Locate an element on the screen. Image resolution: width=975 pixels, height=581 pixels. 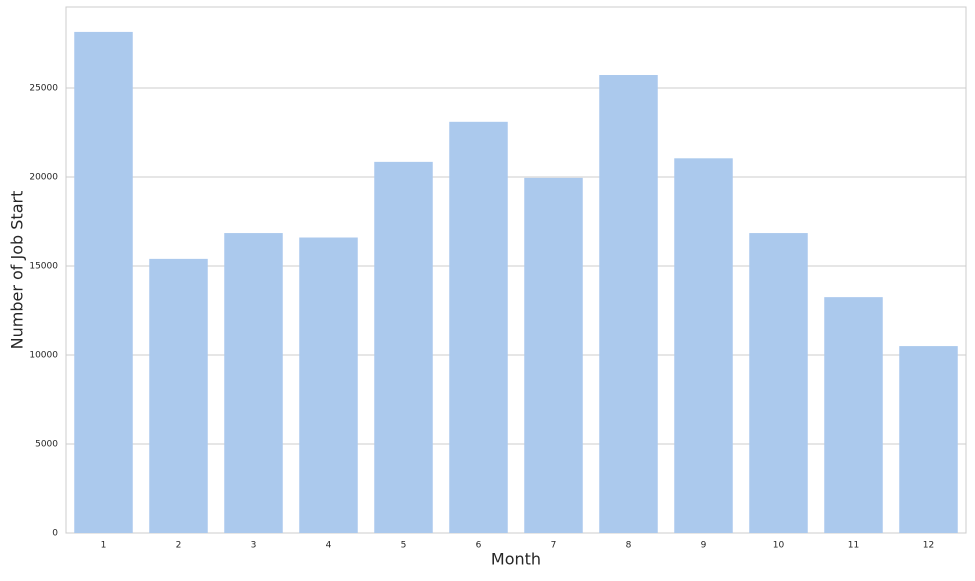
x-tick-label: 1 is located at coordinates (104, 546).